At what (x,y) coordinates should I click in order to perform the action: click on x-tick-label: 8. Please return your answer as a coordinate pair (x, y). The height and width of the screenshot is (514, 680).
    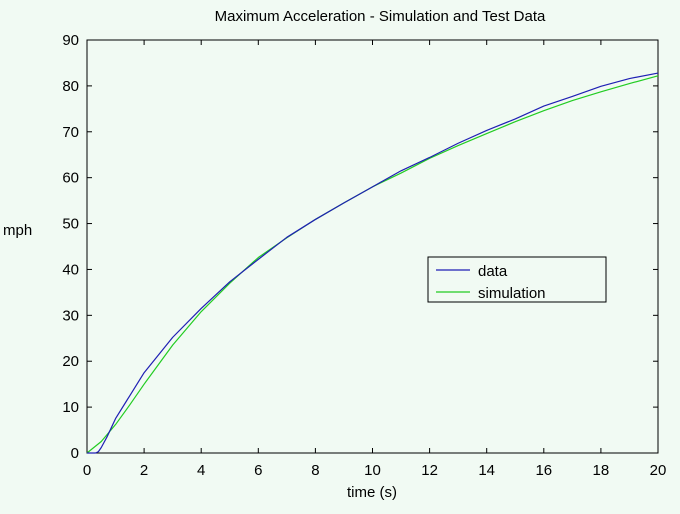
    Looking at the image, I should click on (315, 470).